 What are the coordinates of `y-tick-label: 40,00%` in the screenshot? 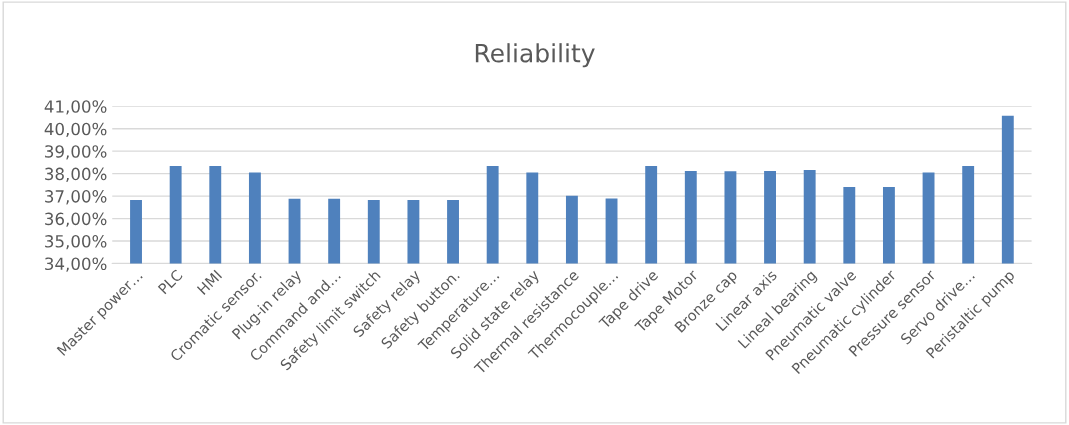 It's located at (75, 129).